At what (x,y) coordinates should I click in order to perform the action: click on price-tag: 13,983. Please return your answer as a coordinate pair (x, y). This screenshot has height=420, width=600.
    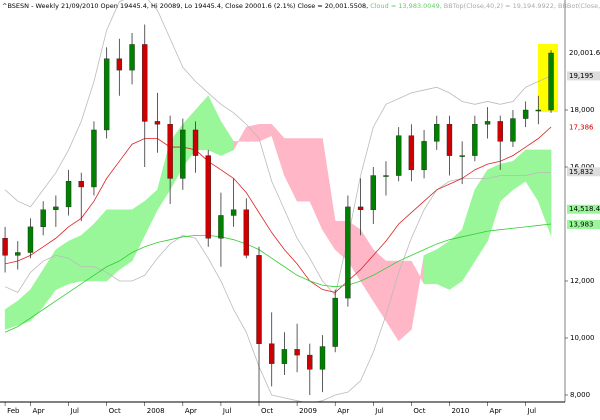
    Looking at the image, I should click on (581, 224).